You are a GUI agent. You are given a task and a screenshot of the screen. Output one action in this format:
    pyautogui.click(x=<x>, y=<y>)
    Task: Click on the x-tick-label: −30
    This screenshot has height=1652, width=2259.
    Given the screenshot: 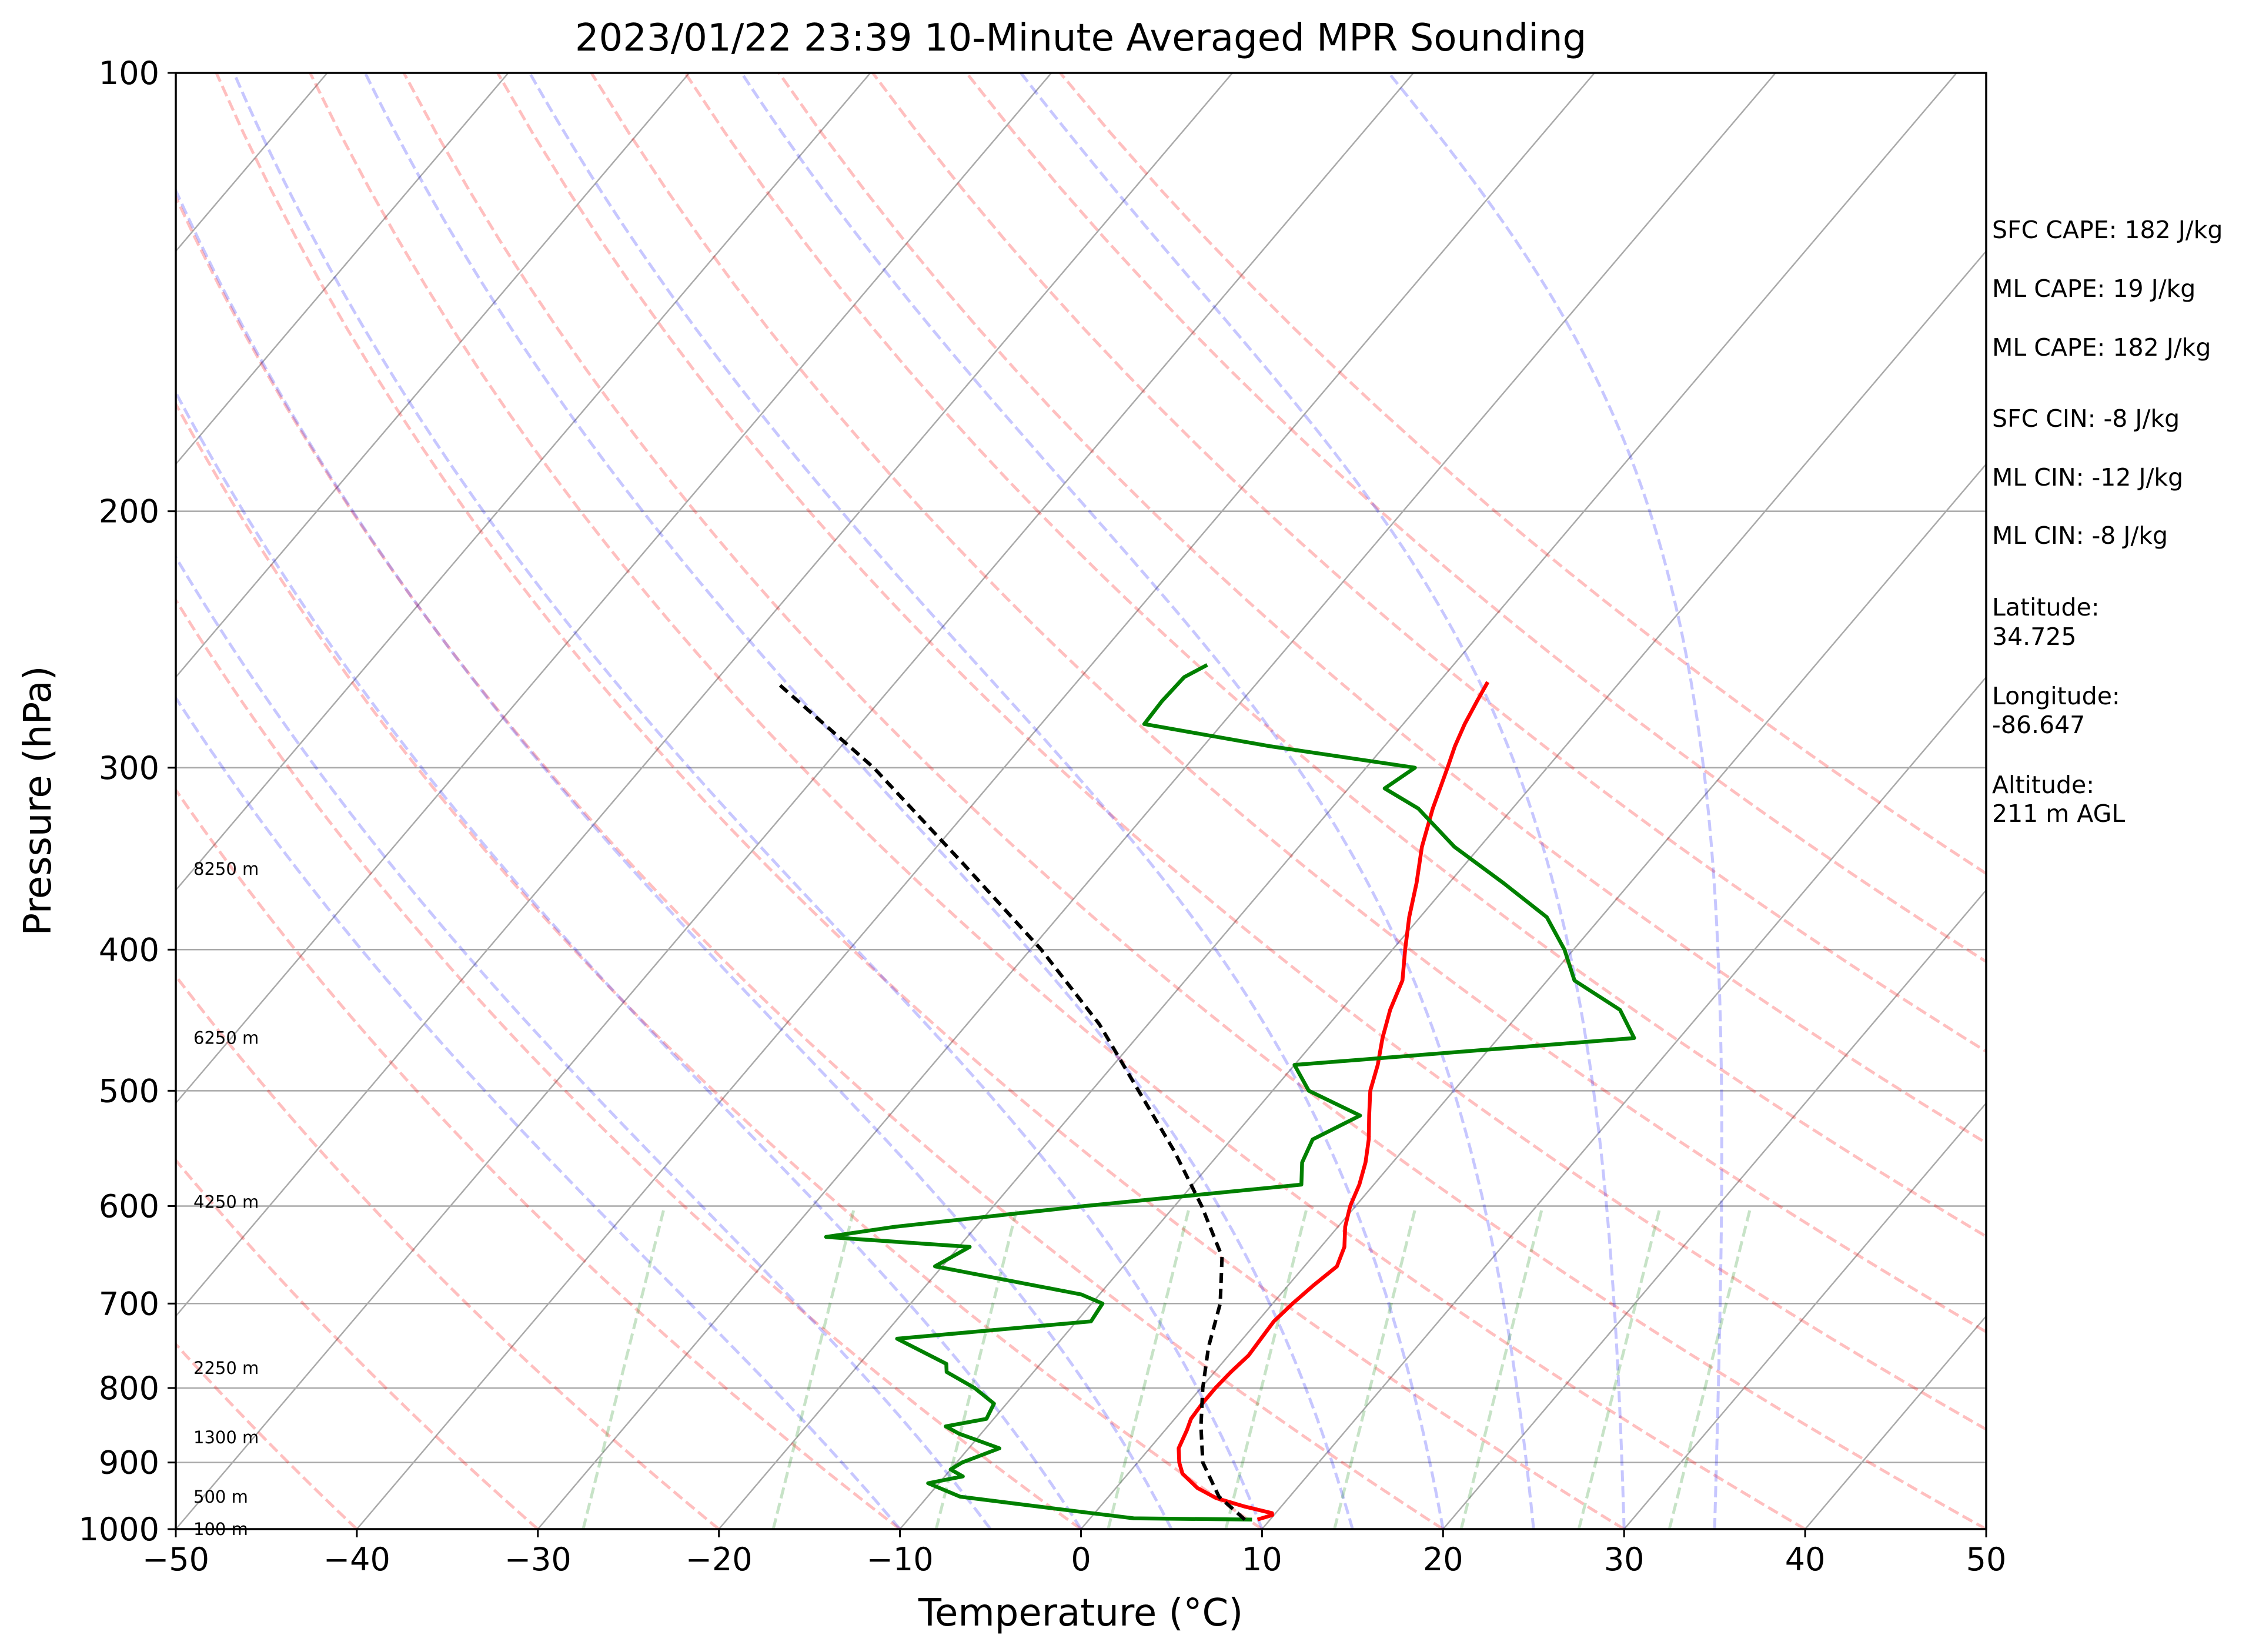 What is the action you would take?
    pyautogui.click(x=538, y=1560)
    